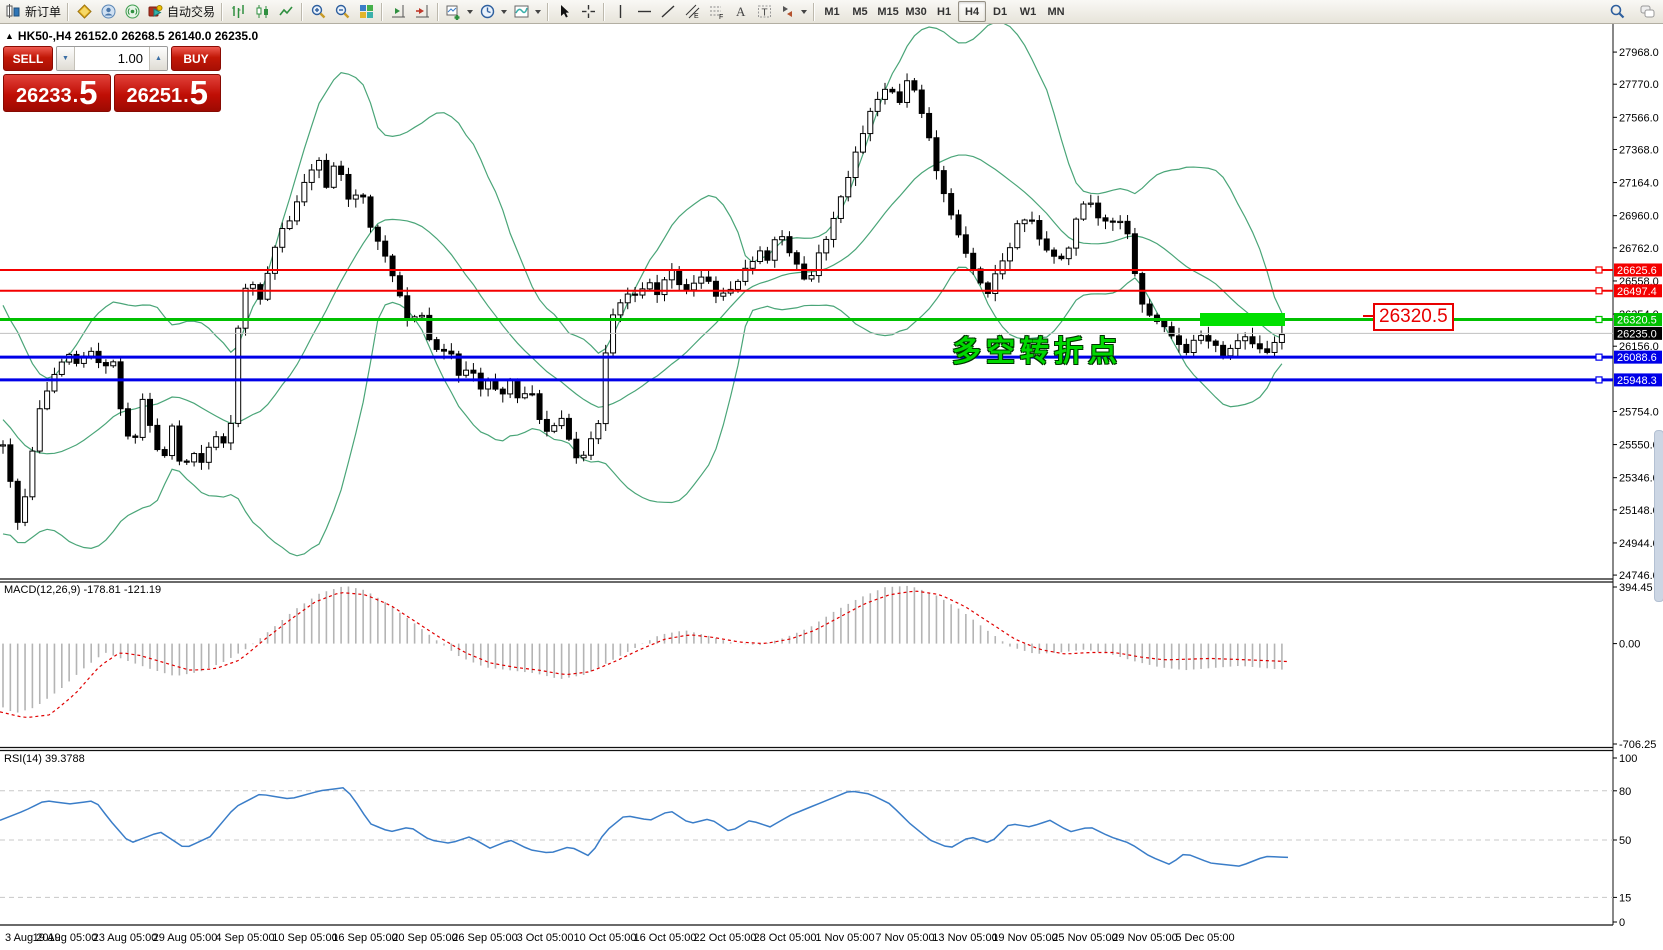 The image size is (1663, 950). I want to click on timeframe-button-m30: M30, so click(916, 11).